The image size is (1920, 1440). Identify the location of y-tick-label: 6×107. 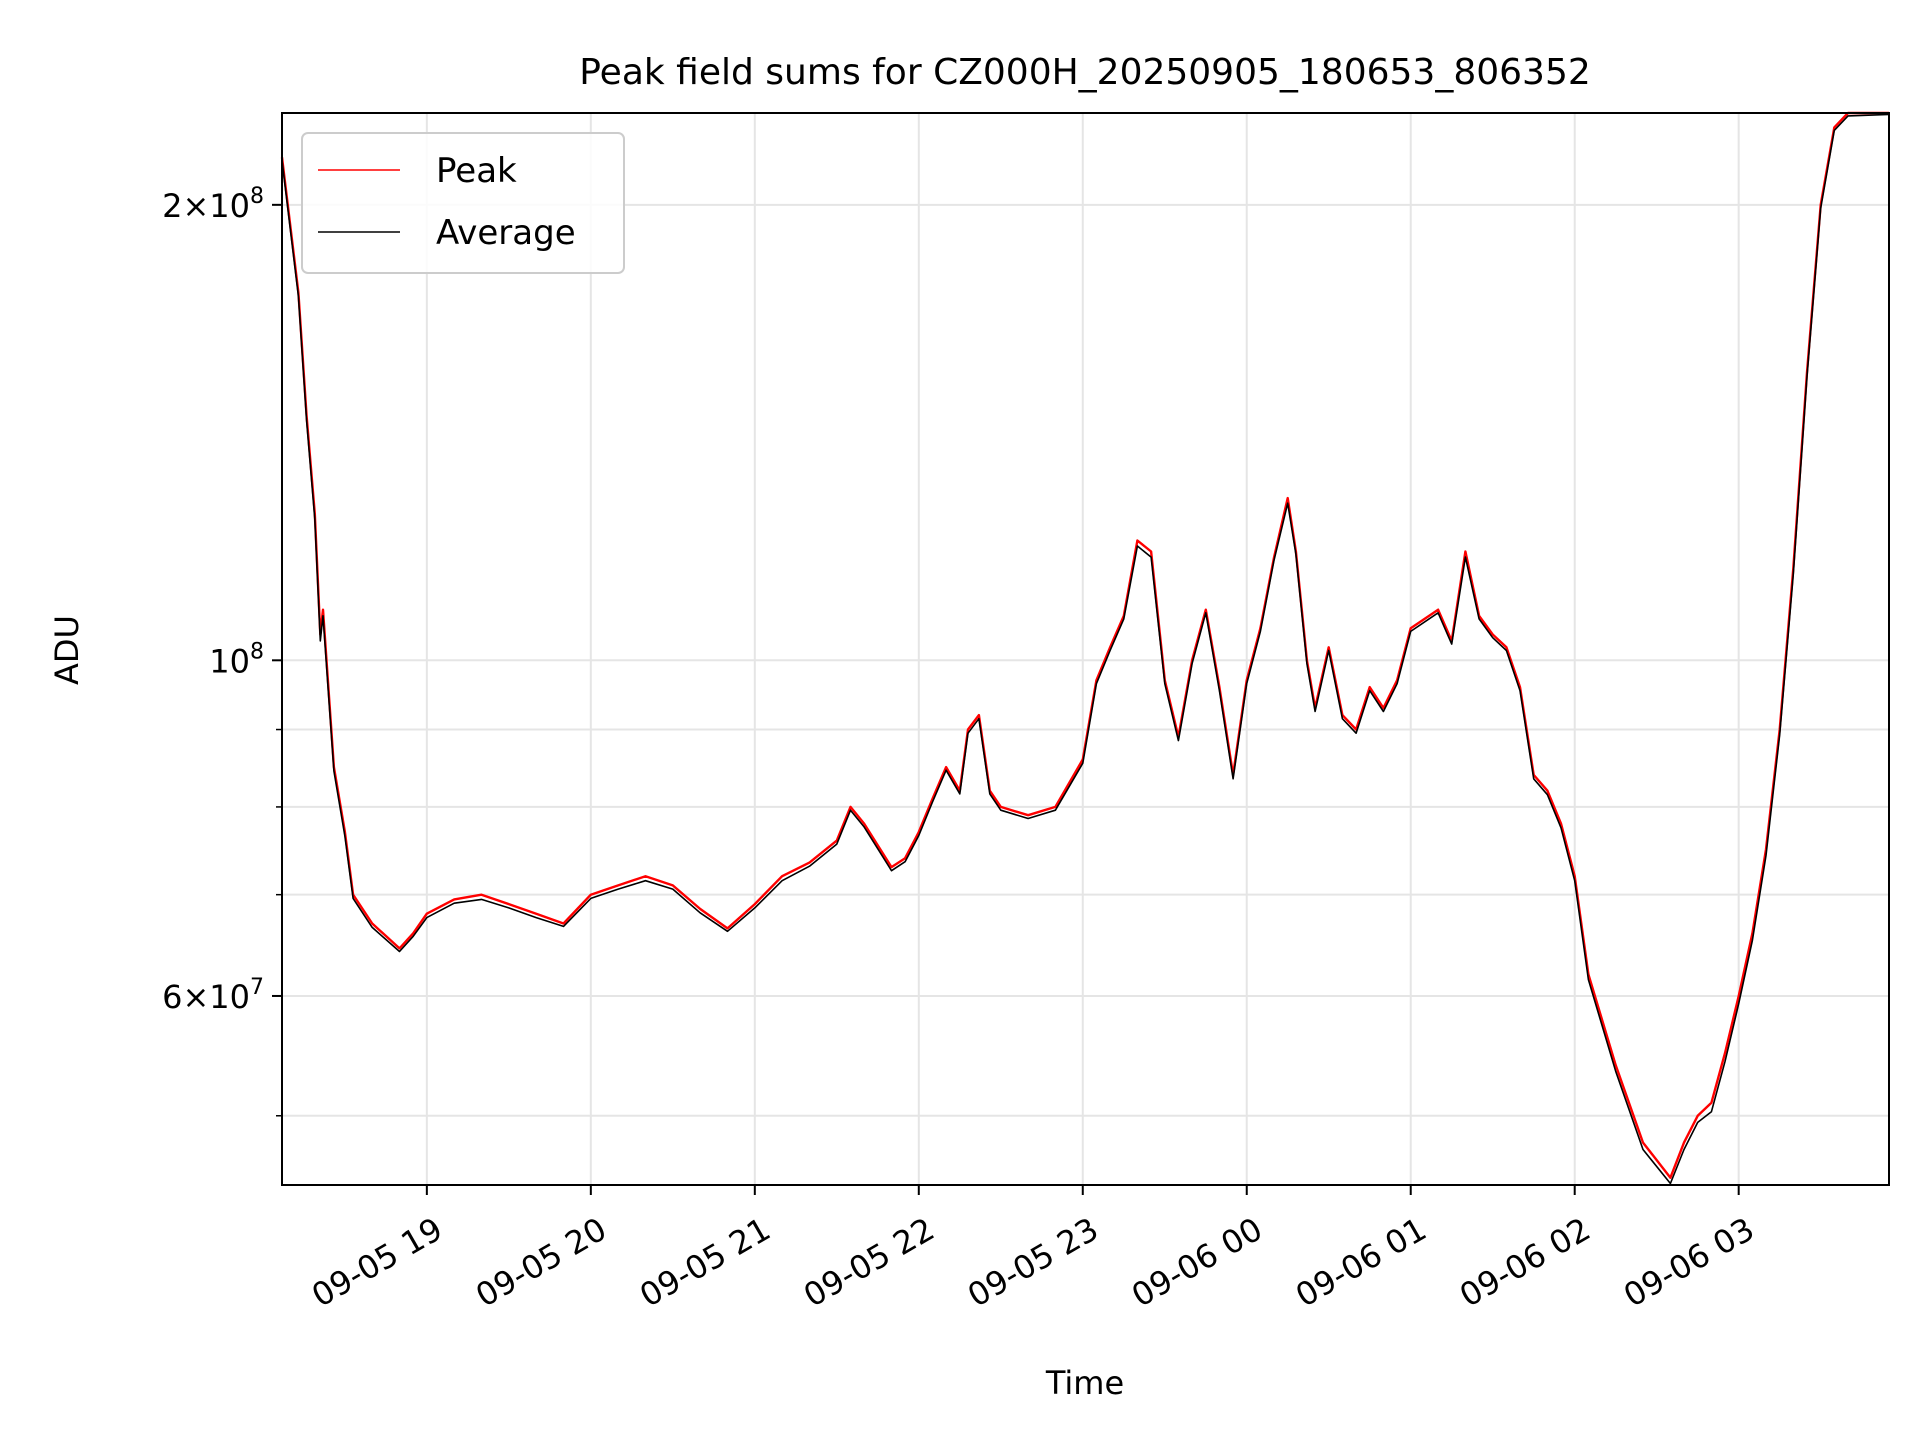
(213, 995).